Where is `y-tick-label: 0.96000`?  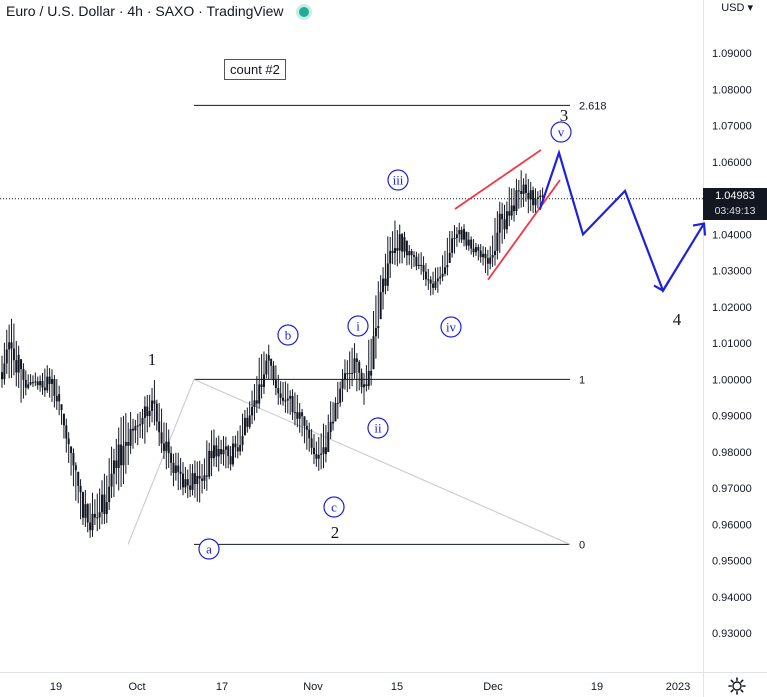
y-tick-label: 0.96000 is located at coordinates (732, 525).